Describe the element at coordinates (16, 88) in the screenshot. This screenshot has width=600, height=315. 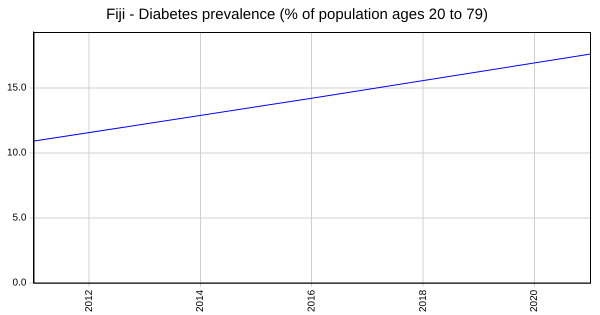
I see `y-tick-label: 15.0` at that location.